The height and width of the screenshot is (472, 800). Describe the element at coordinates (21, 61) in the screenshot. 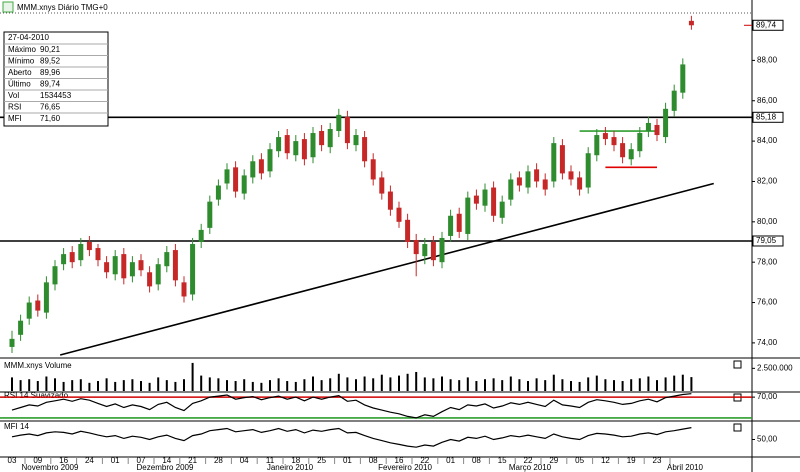

I see `info-label: Mínimo` at that location.